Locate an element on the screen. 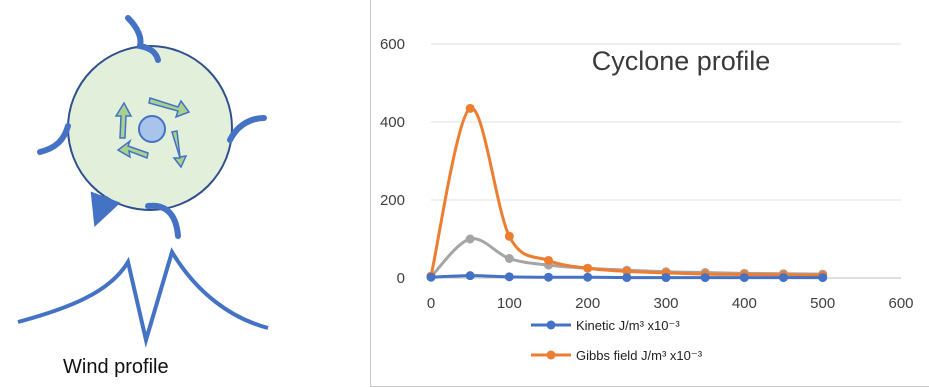 The width and height of the screenshot is (929, 387). x-tick-label: 100 is located at coordinates (509, 303).